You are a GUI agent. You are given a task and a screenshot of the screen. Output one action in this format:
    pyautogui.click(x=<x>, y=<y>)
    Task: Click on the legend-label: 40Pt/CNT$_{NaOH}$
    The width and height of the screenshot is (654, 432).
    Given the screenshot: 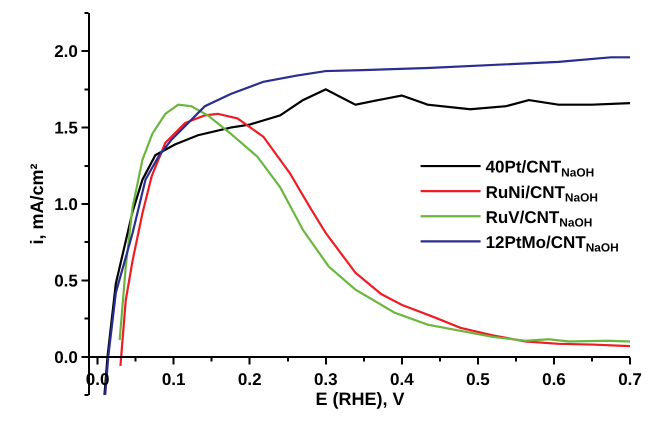 What is the action you would take?
    pyautogui.click(x=540, y=169)
    